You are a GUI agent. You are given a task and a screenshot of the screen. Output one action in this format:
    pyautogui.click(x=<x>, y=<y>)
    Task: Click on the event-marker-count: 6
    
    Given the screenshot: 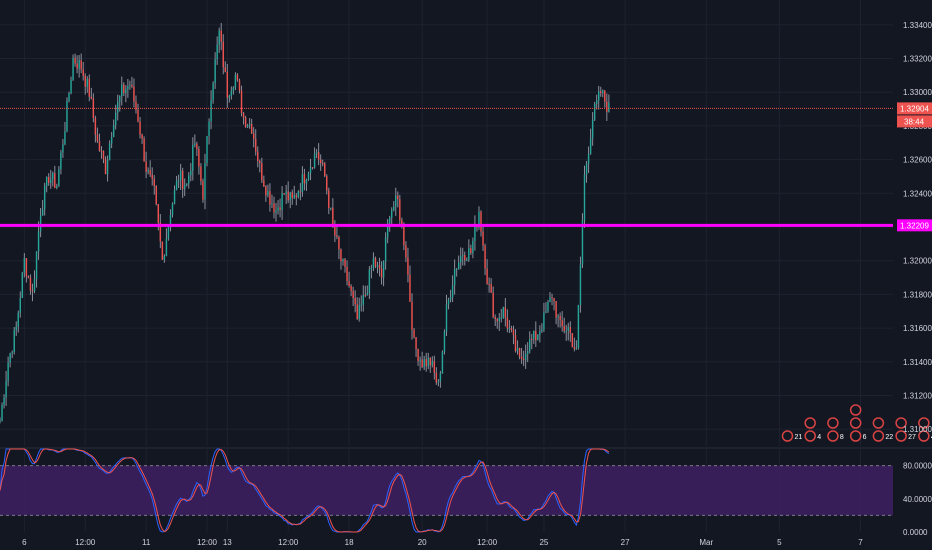 What is the action you would take?
    pyautogui.click(x=865, y=437)
    